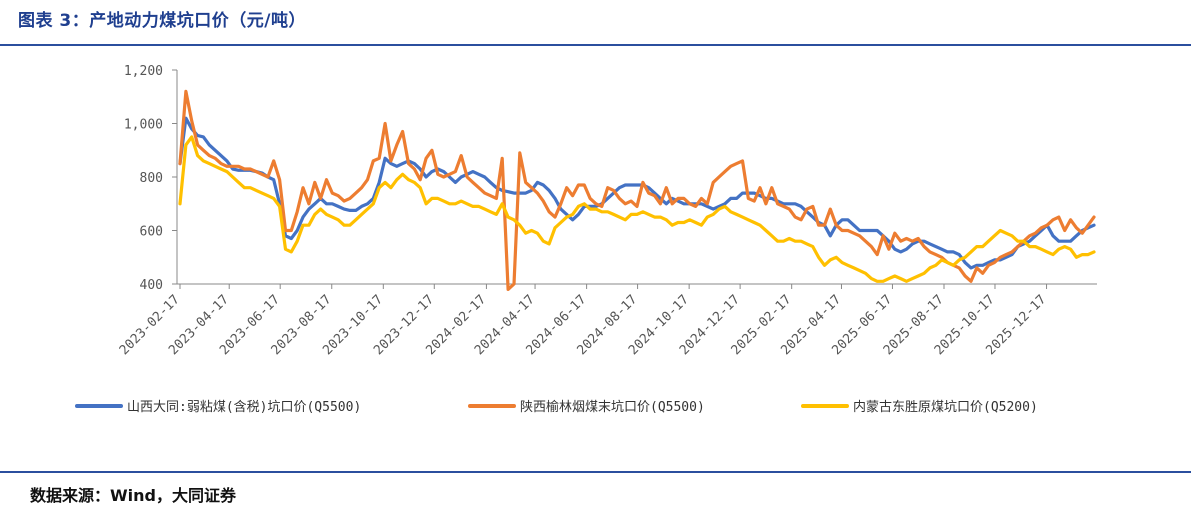 Image resolution: width=1191 pixels, height=515 pixels. Describe the element at coordinates (595, 45) in the screenshot. I see `top-divider` at that location.